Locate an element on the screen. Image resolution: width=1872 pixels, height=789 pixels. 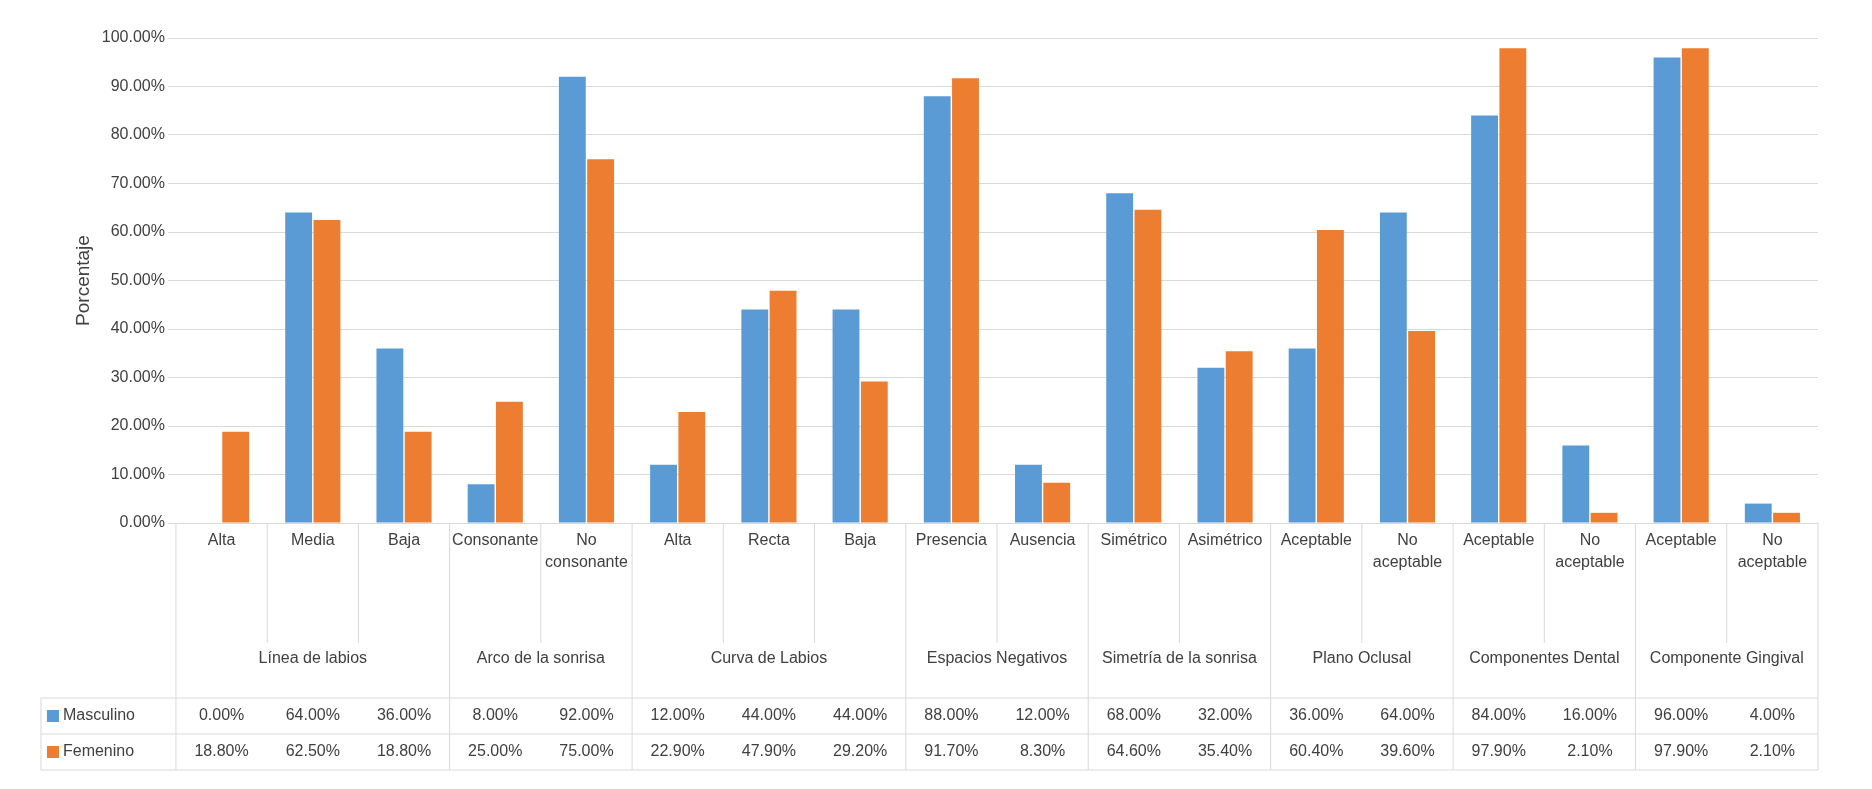
data-label: 84.00% is located at coordinates (1498, 715).